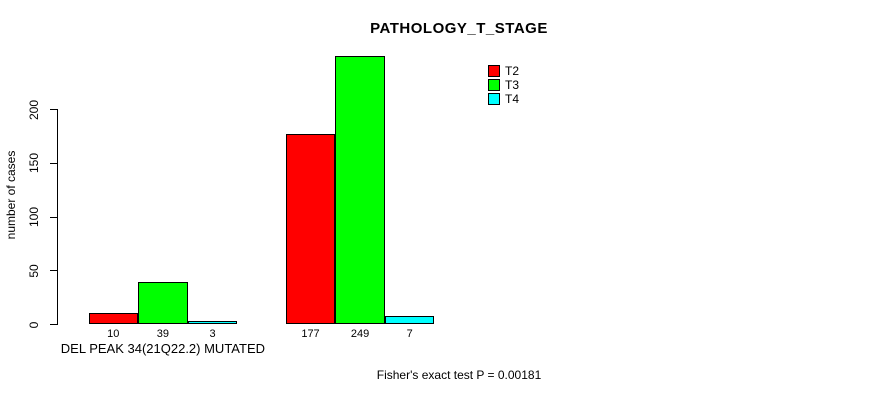 This screenshot has height=400, width=890. Describe the element at coordinates (212, 322) in the screenshot. I see `bar-t4-group1` at that location.